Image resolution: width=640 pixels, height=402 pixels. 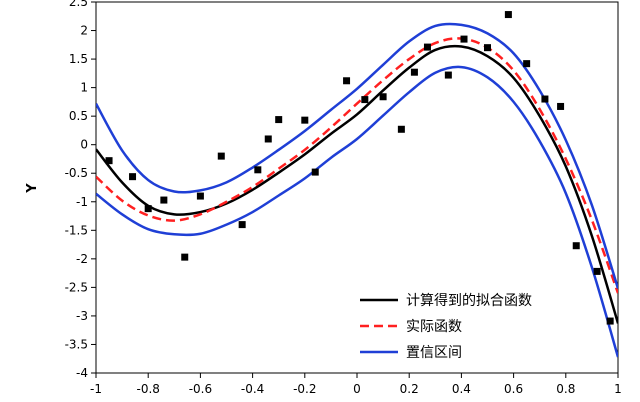 What do you see at coordinates (78, 116) in the screenshot?
I see `y-tick-label: 0.5` at bounding box center [78, 116].